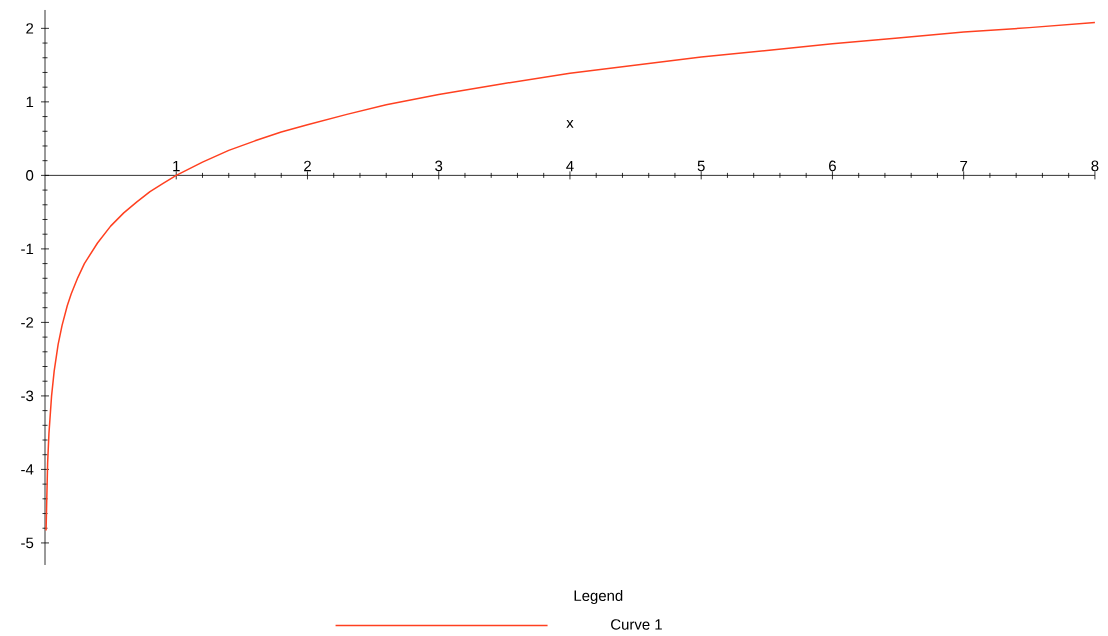 This screenshot has height=636, width=1108. Describe the element at coordinates (832, 166) in the screenshot. I see `x-tick-label: 6` at that location.